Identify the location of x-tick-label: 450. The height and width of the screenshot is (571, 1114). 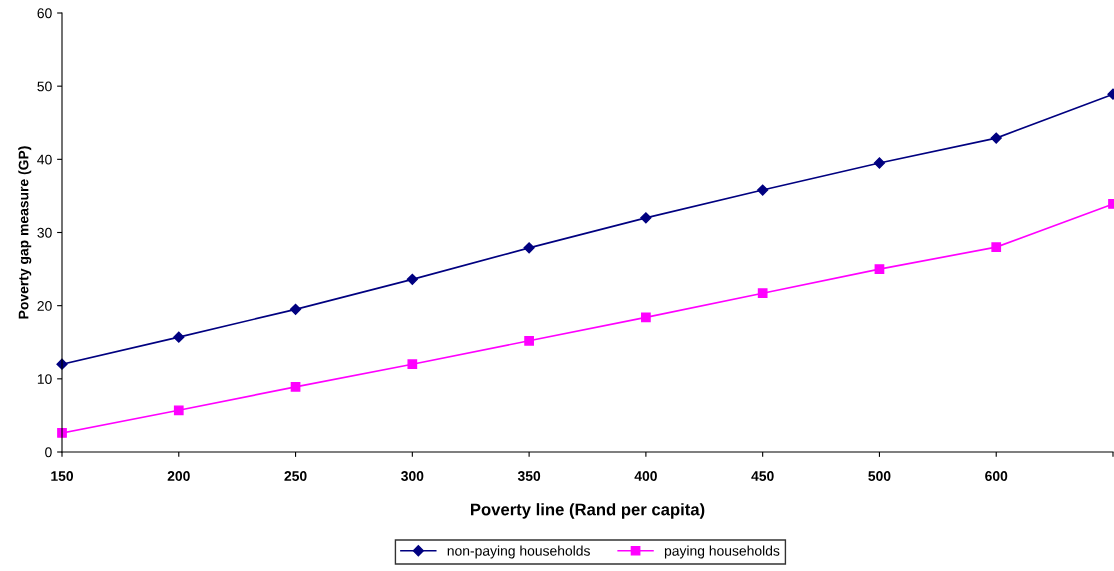
(762, 476).